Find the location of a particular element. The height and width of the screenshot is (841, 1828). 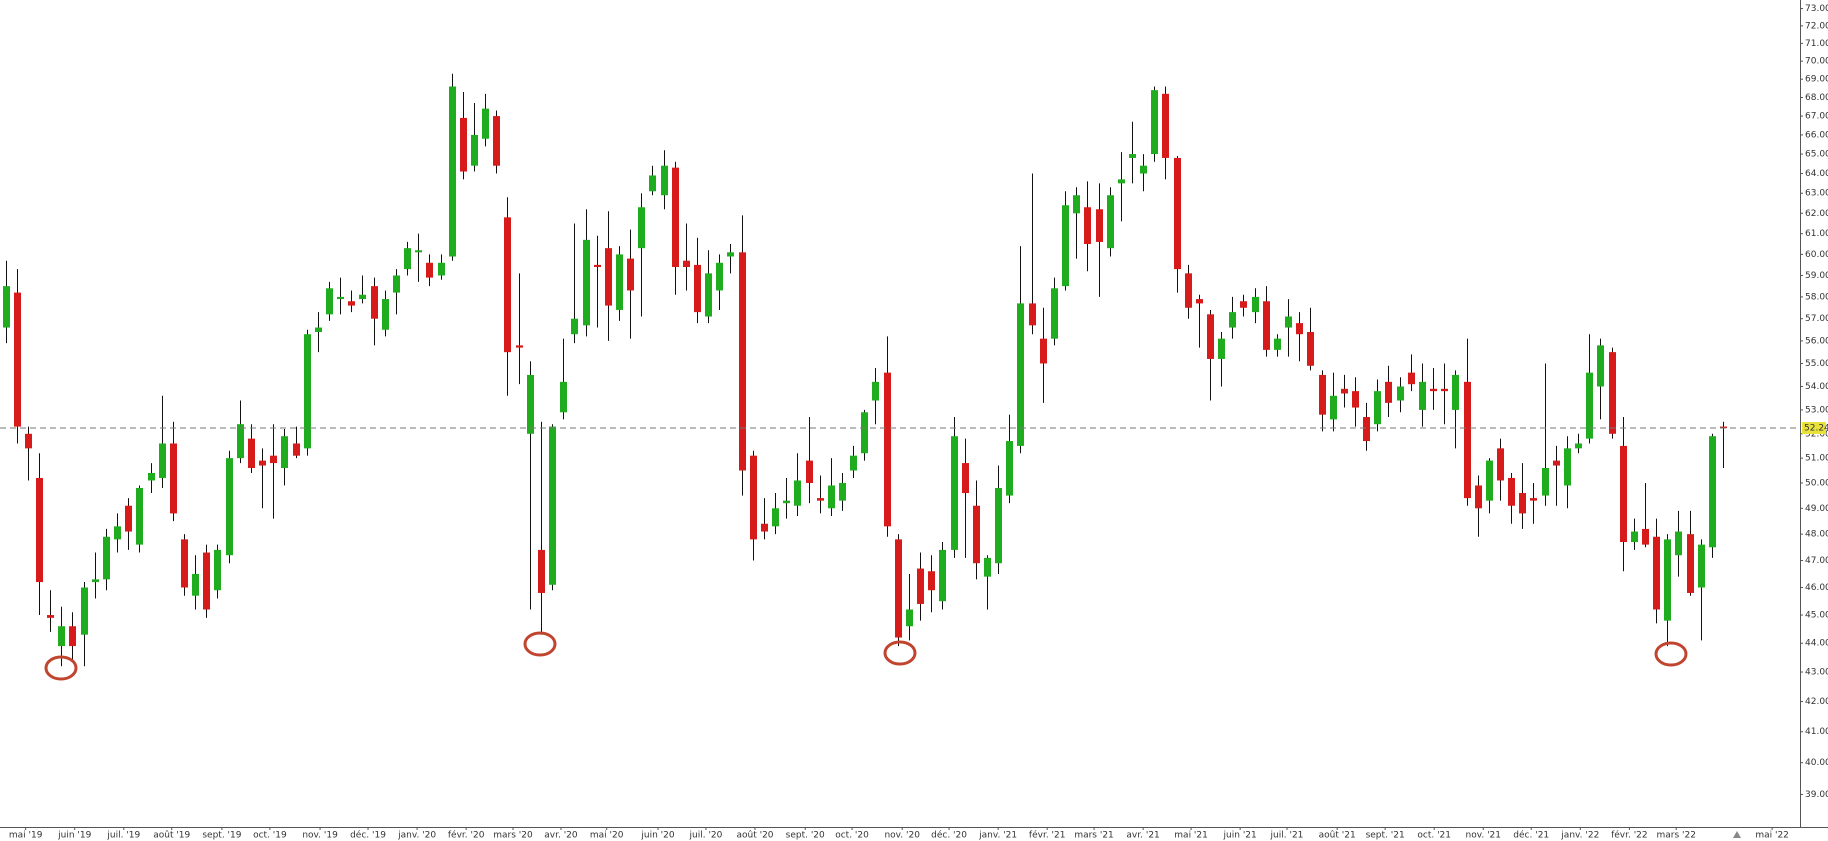

y-tick-label: 61.00 is located at coordinates (1816, 234).